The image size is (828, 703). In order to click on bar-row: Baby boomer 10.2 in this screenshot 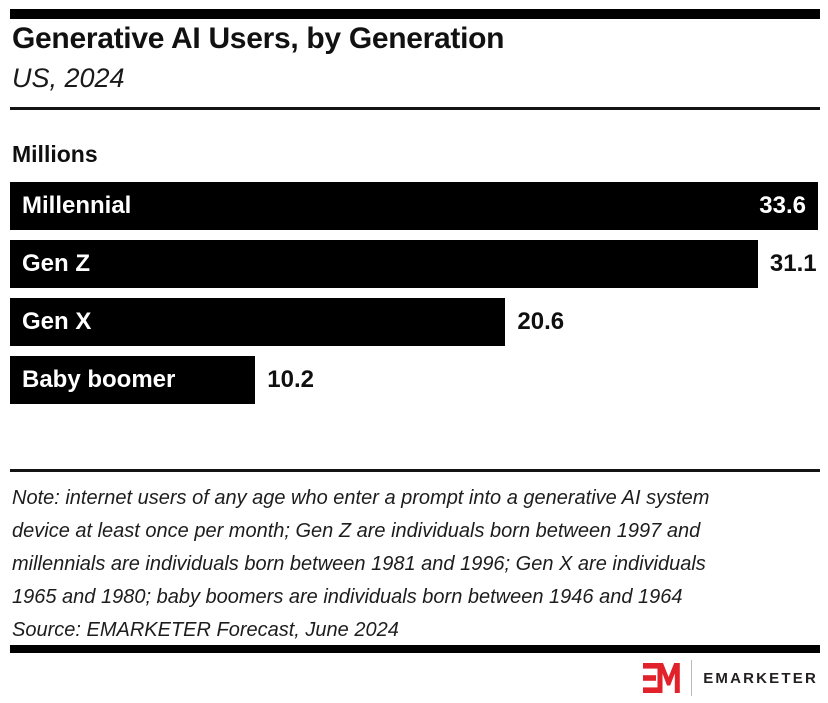, I will do `click(414, 380)`.